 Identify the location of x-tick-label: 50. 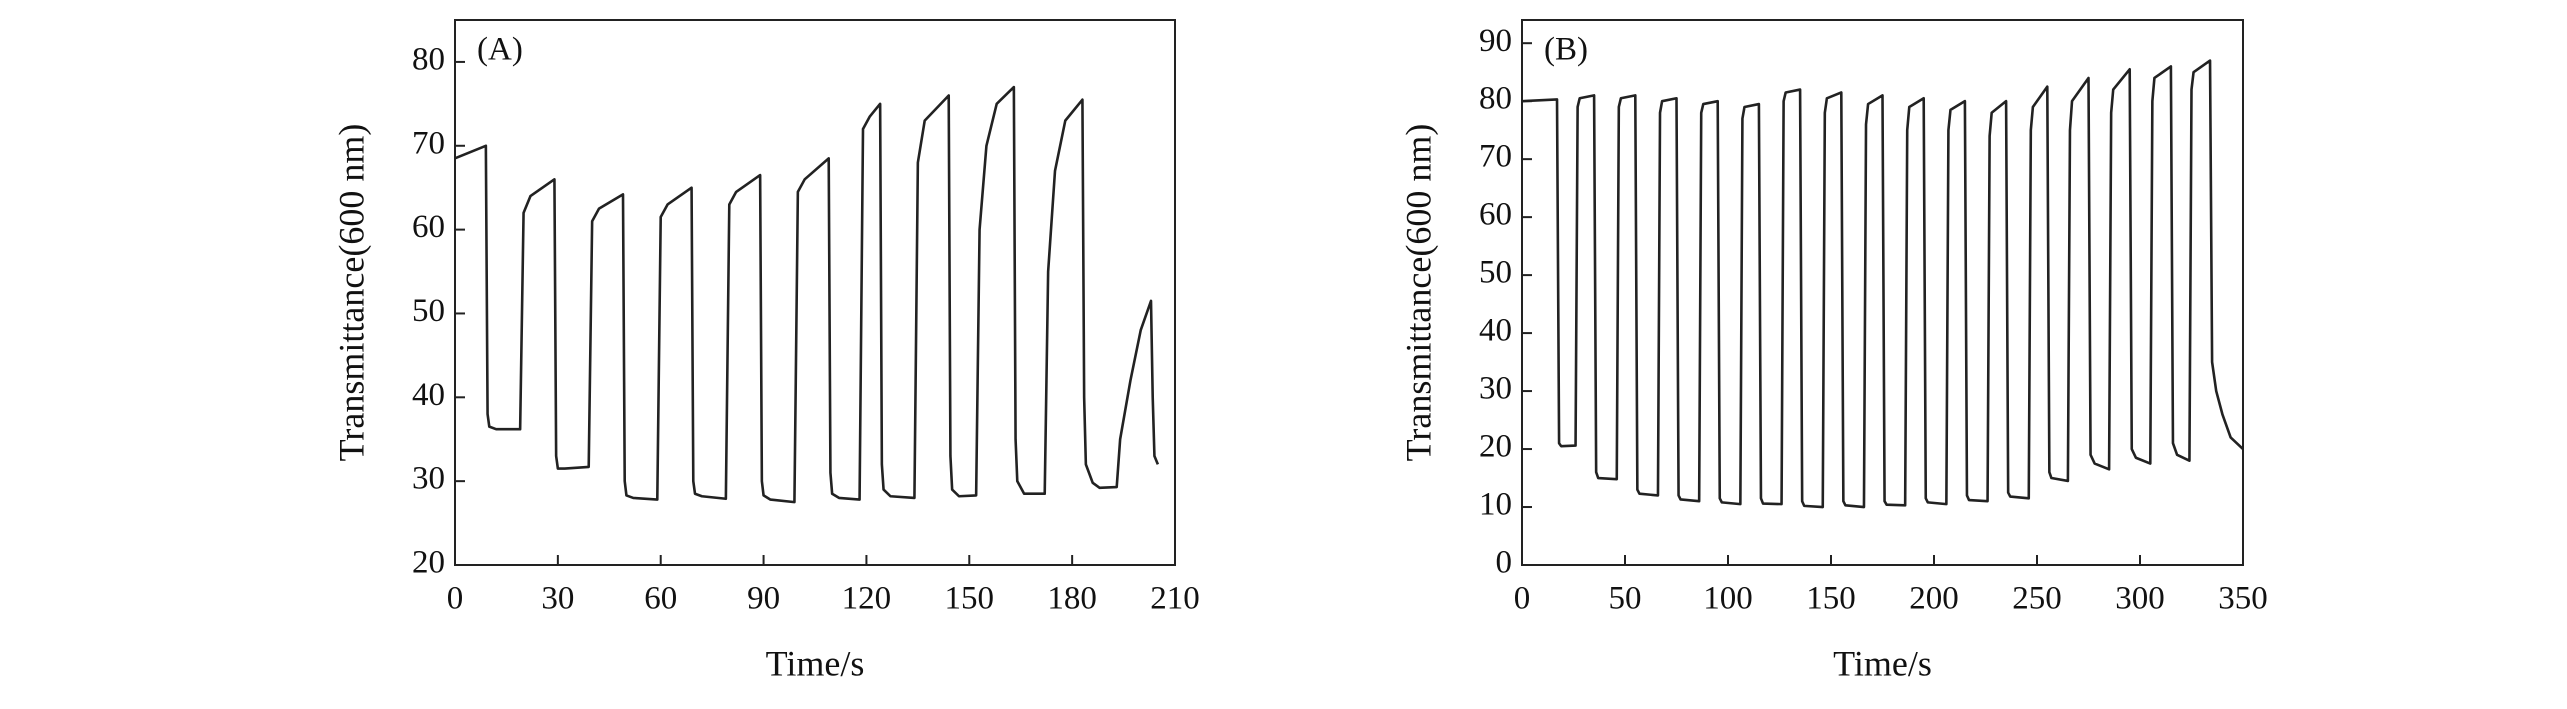
(1625, 599).